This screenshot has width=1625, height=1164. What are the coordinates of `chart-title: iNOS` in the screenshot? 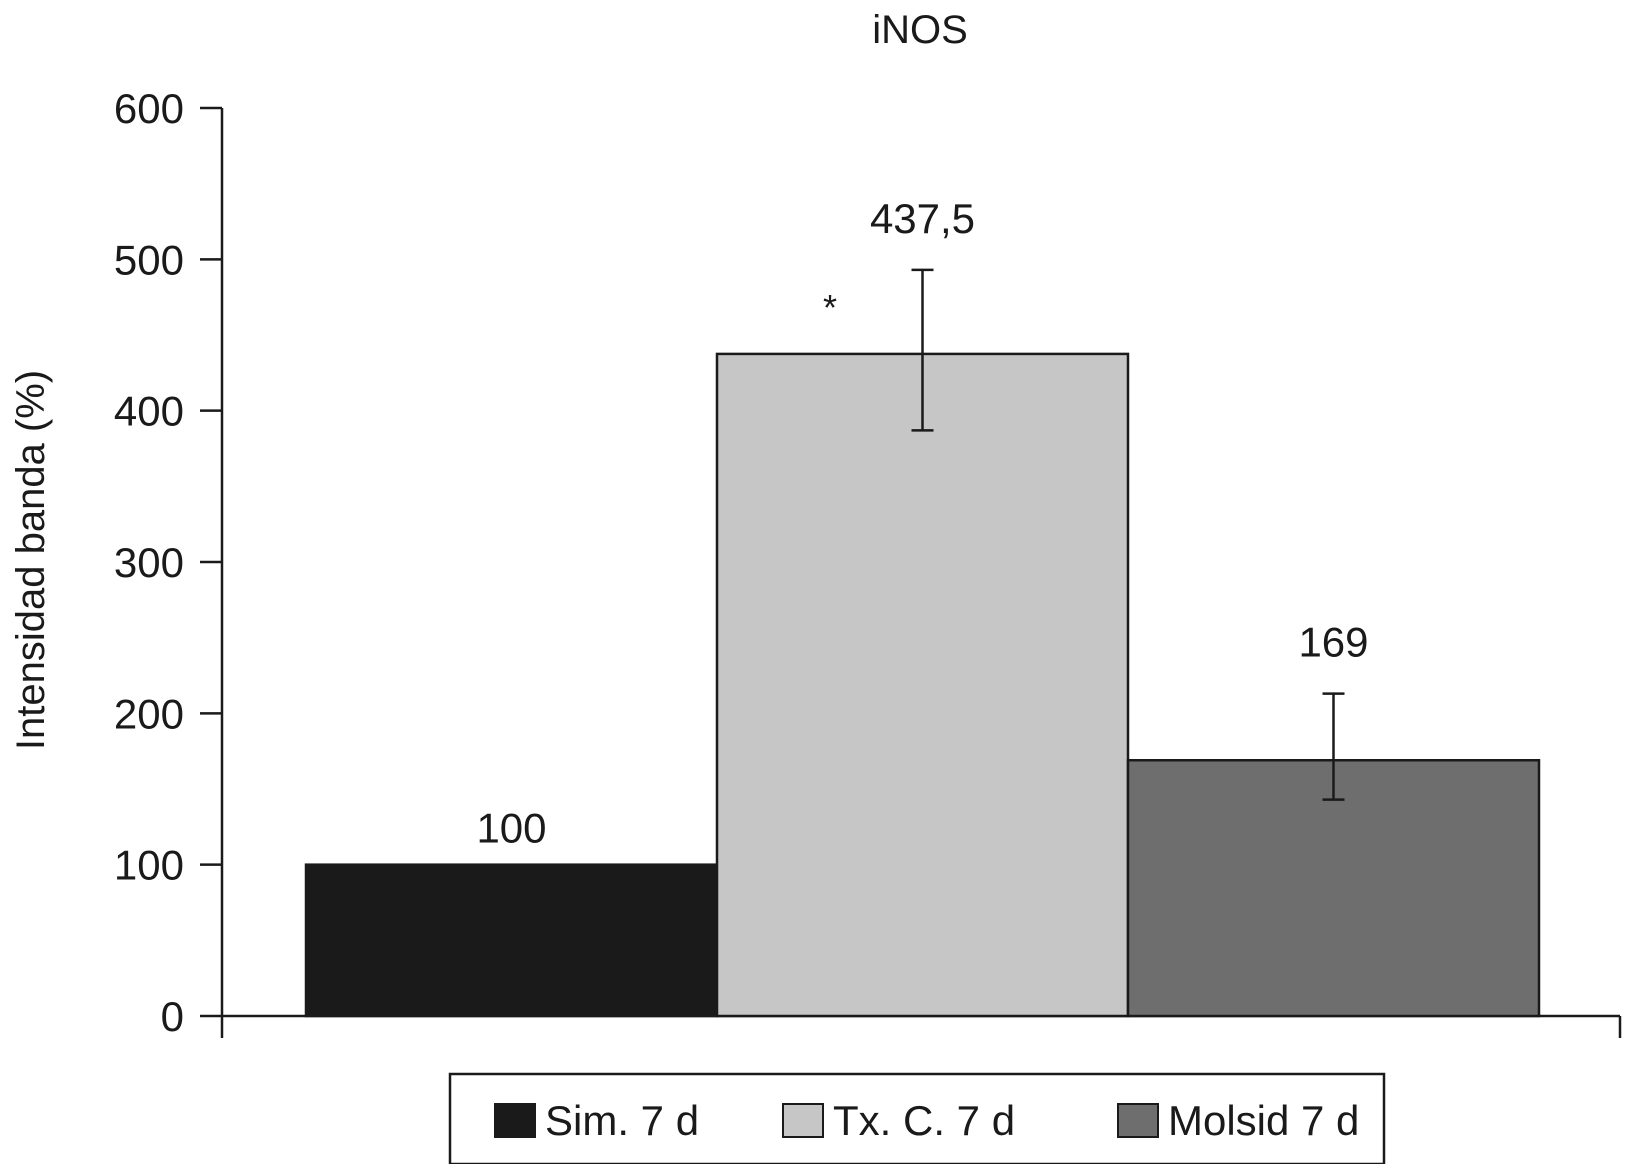 It's located at (920, 30).